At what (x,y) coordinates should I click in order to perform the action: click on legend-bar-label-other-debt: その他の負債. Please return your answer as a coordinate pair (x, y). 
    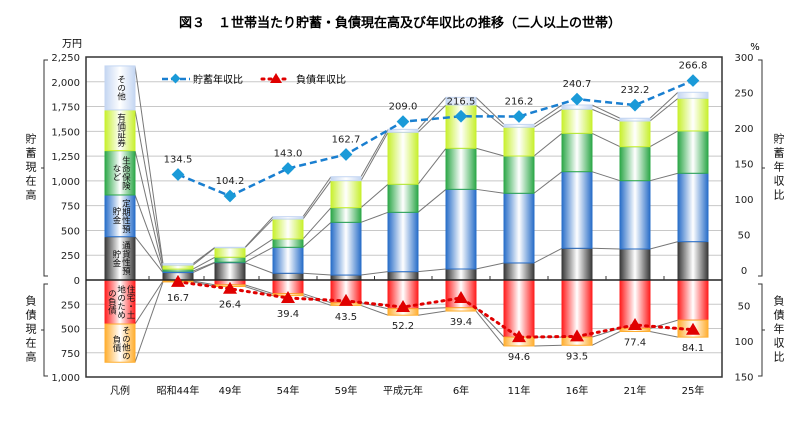
    Looking at the image, I should click on (121, 343).